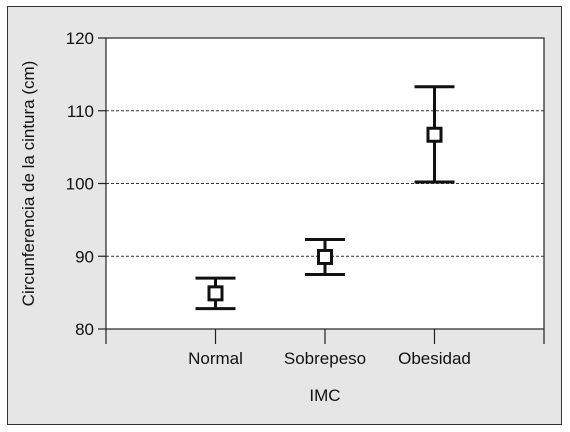  What do you see at coordinates (434, 358) in the screenshot?
I see `x-category-label-obesidad: Obesidad` at bounding box center [434, 358].